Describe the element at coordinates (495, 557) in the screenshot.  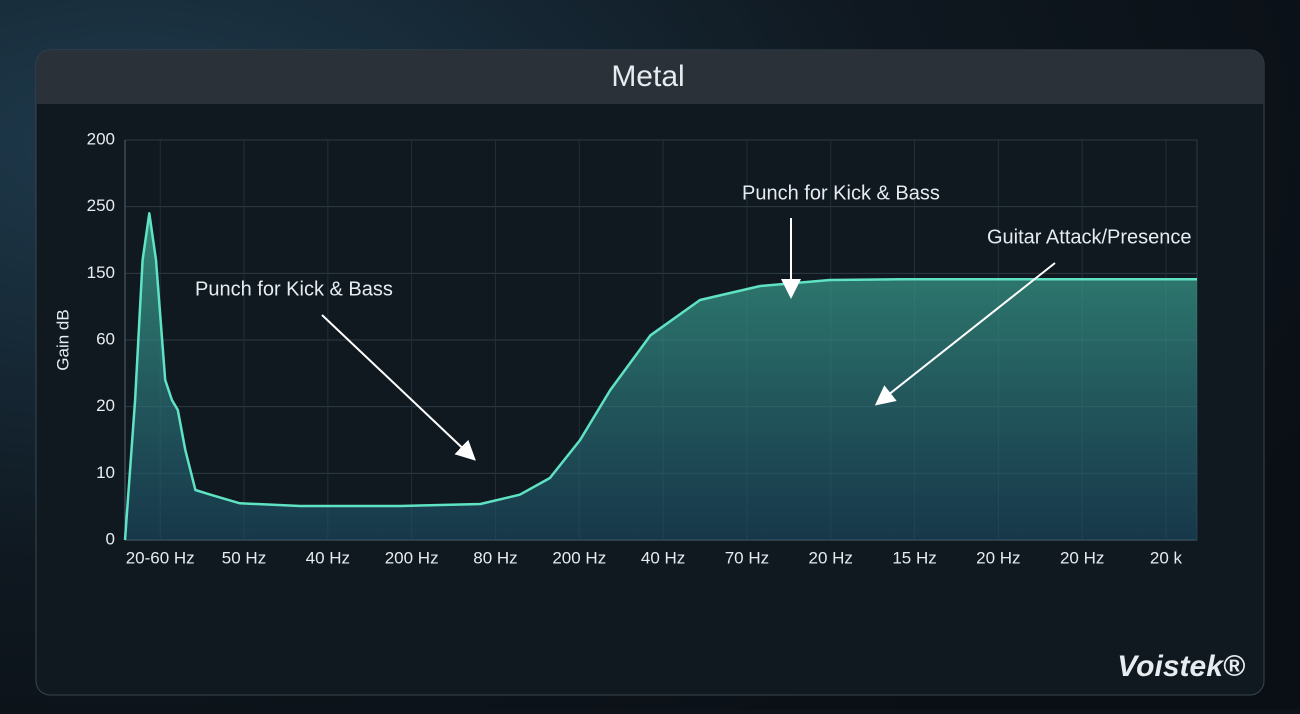
I see `x-tick-label: 80 Hz` at that location.